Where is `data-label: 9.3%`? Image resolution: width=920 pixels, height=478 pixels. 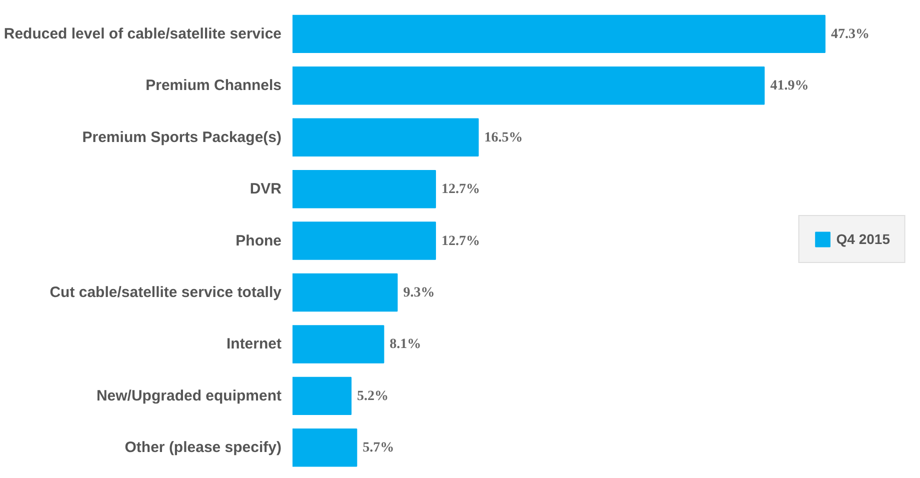 data-label: 9.3% is located at coordinates (419, 293).